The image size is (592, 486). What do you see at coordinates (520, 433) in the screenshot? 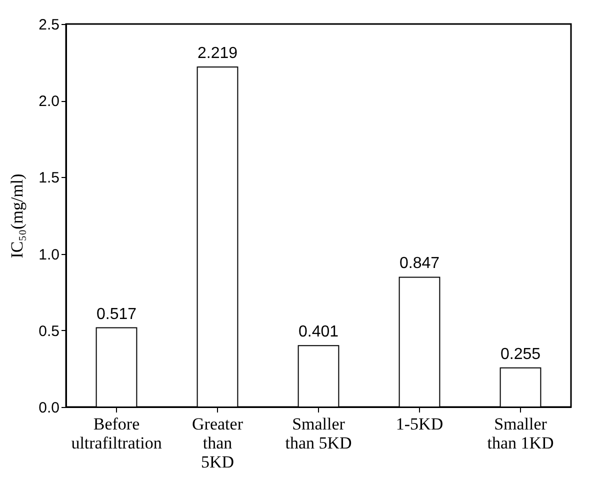
I see `x-tick-label: Smaller than 1KD` at bounding box center [520, 433].